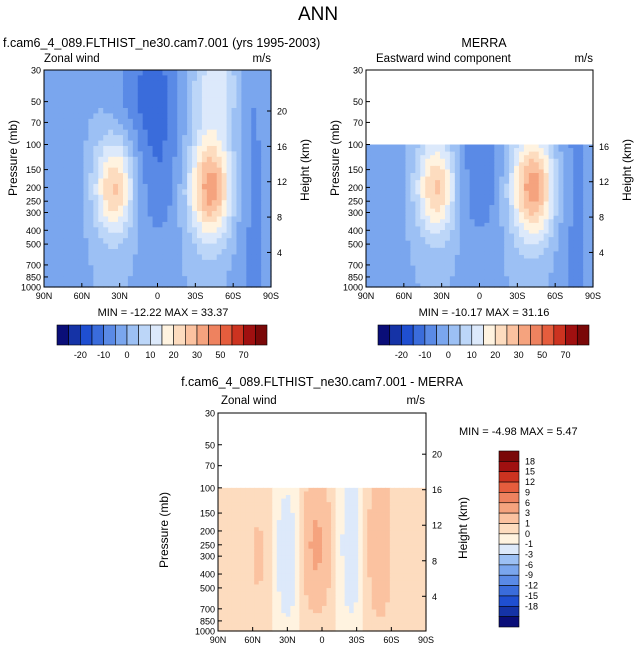  I want to click on y-tick-label: 70, so click(36, 123).